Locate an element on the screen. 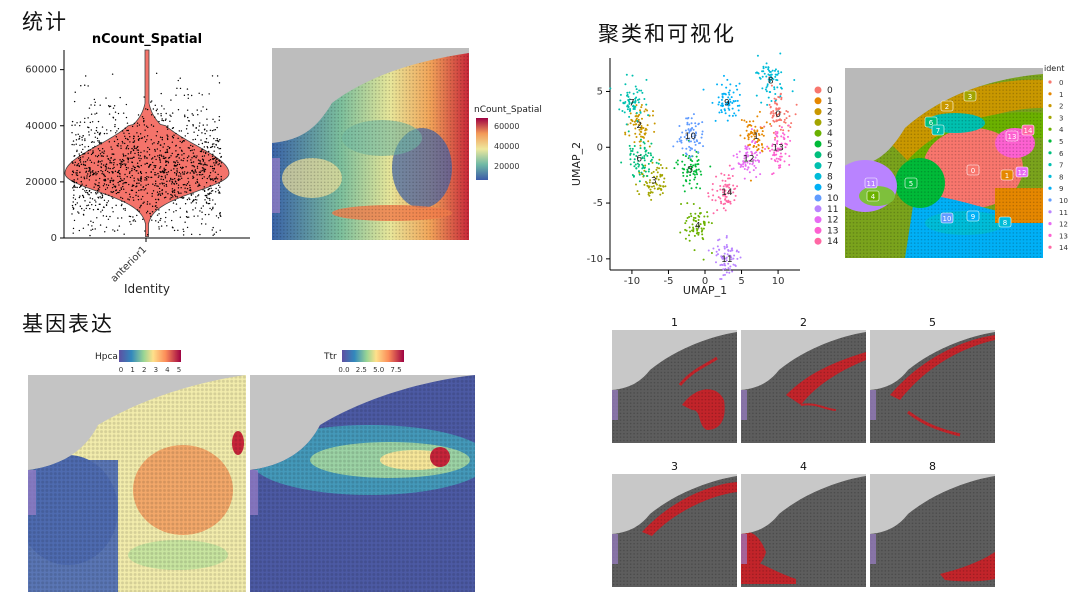 Image resolution: width=1080 pixels, height=603 pixels. ident-legend-label: 9 is located at coordinates (1061, 189).